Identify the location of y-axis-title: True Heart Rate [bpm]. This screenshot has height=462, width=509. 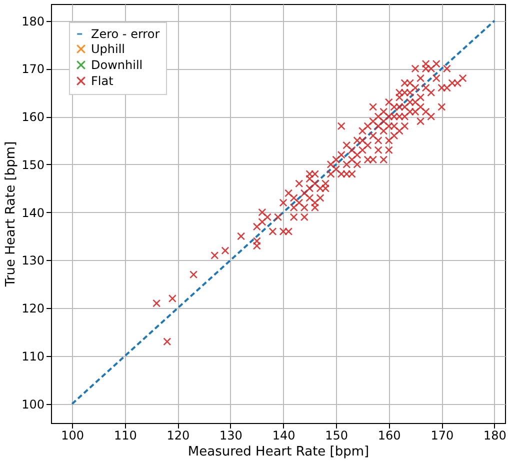
(11, 214).